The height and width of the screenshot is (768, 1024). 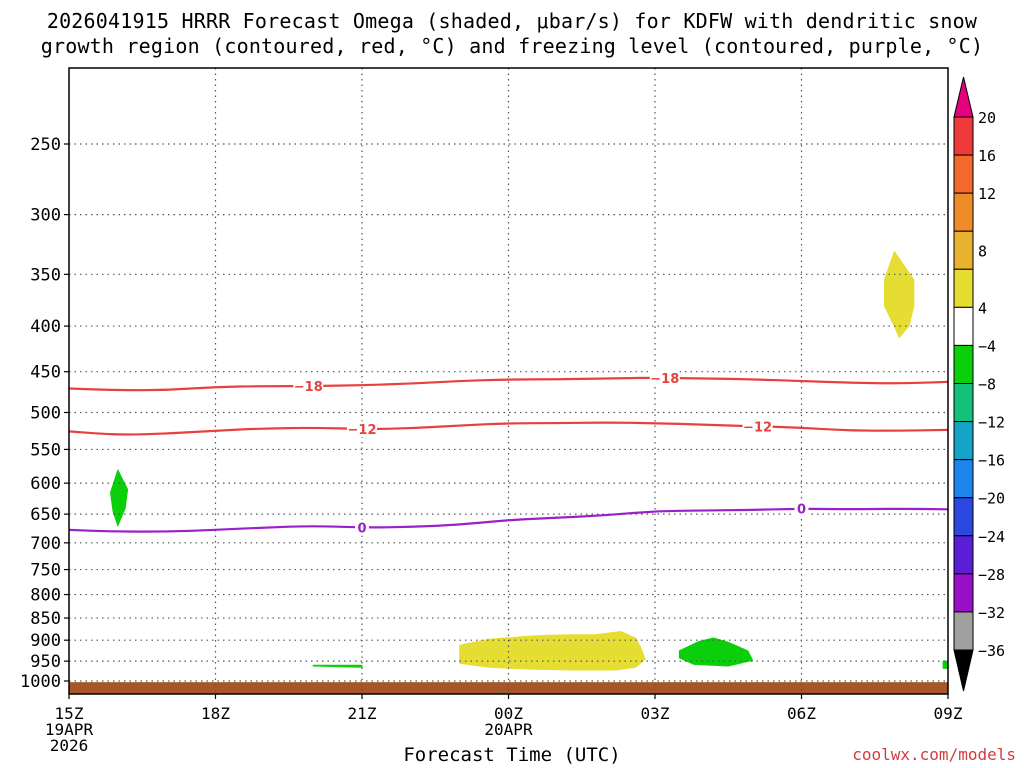 I want to click on colorbar-tick-3: 12, so click(x=987, y=194).